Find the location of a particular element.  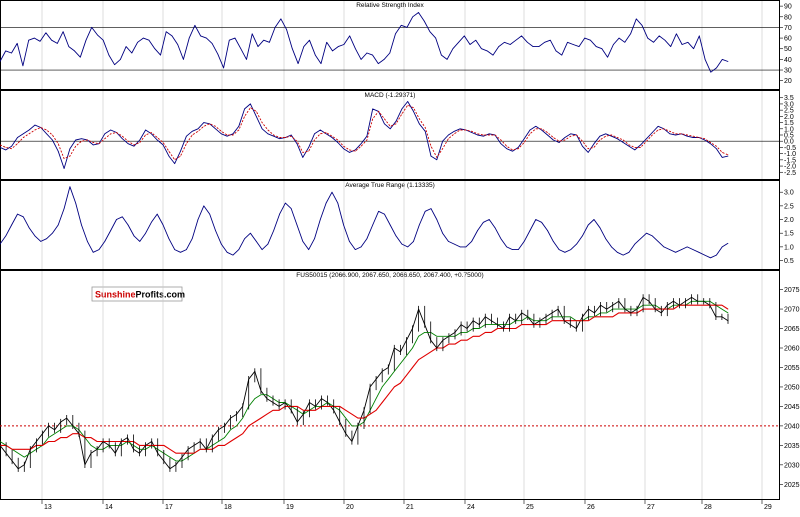

atr-ytick-label-1: 2.5 is located at coordinates (789, 206).